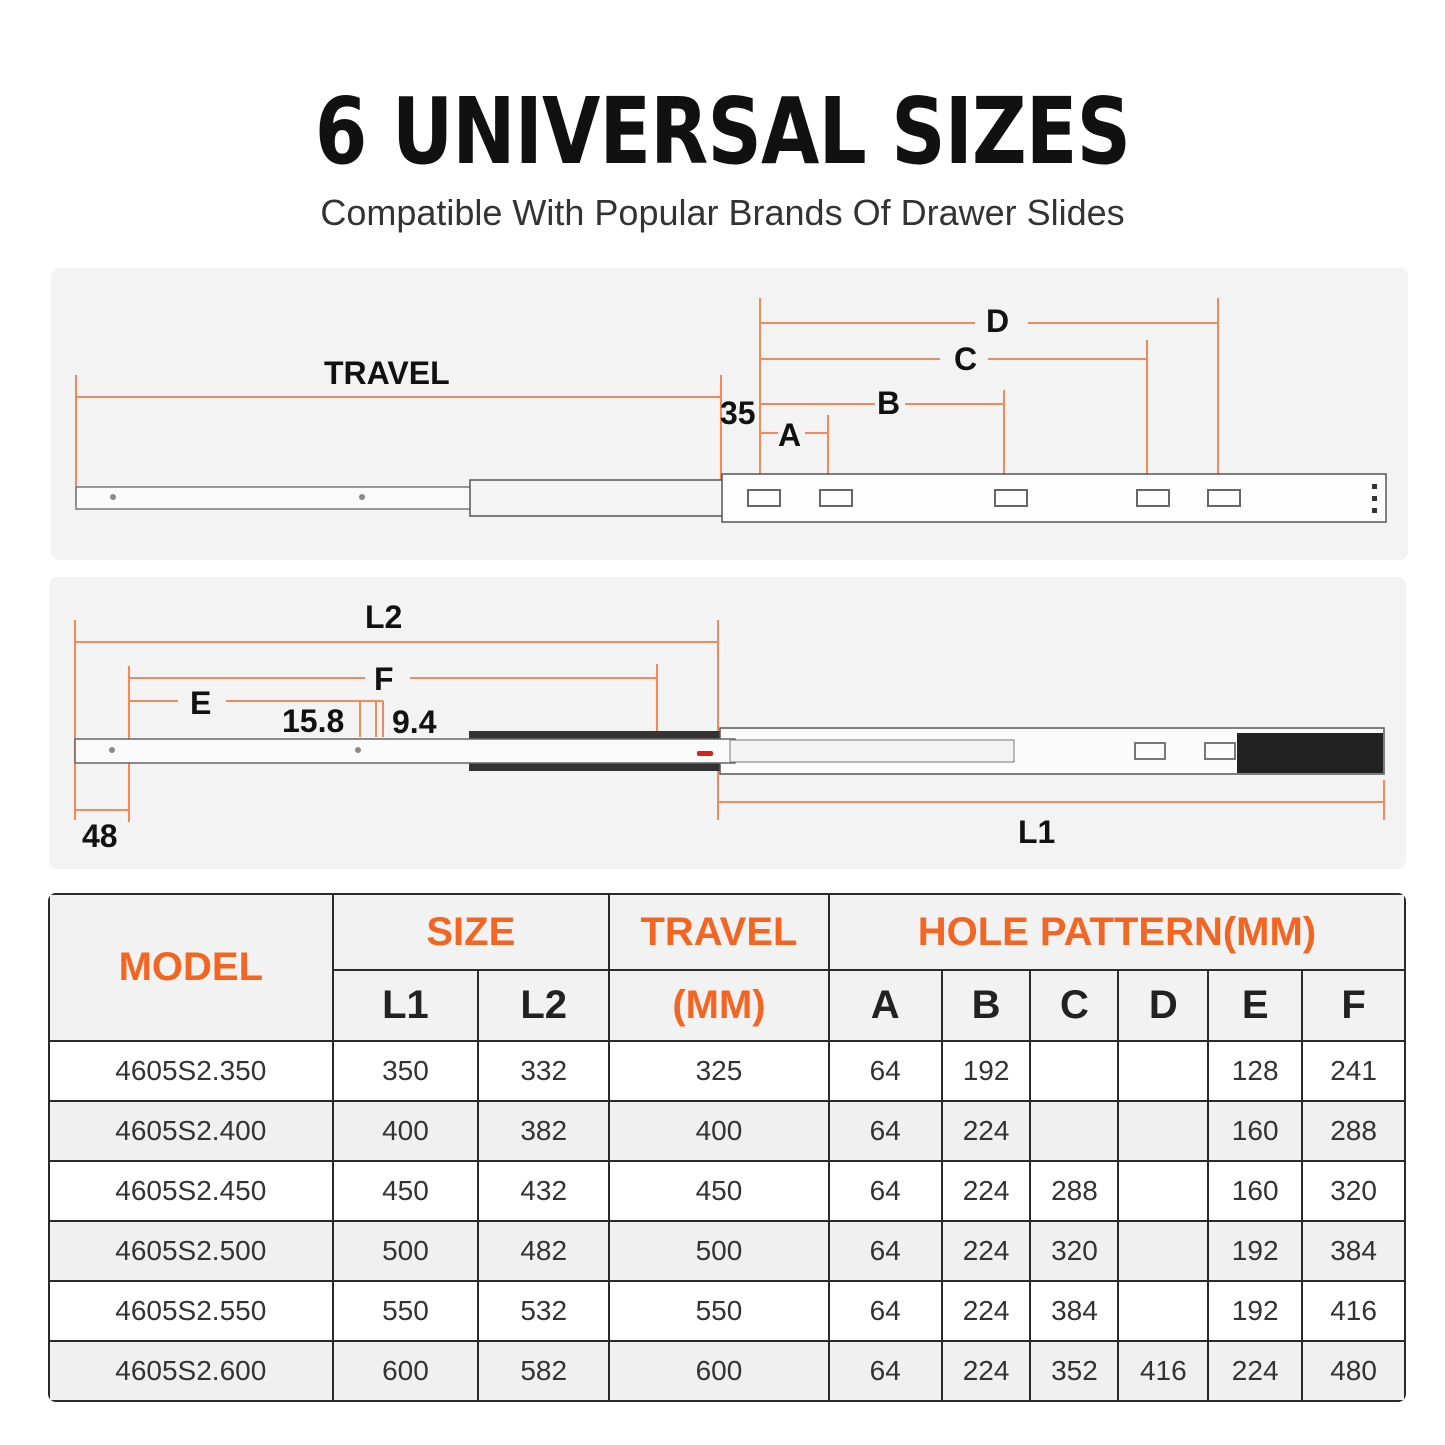 This screenshot has height=1445, width=1445. I want to click on table-row: 4605S2.550 550 532 550 64 224 384 192 416, so click(727, 1311).